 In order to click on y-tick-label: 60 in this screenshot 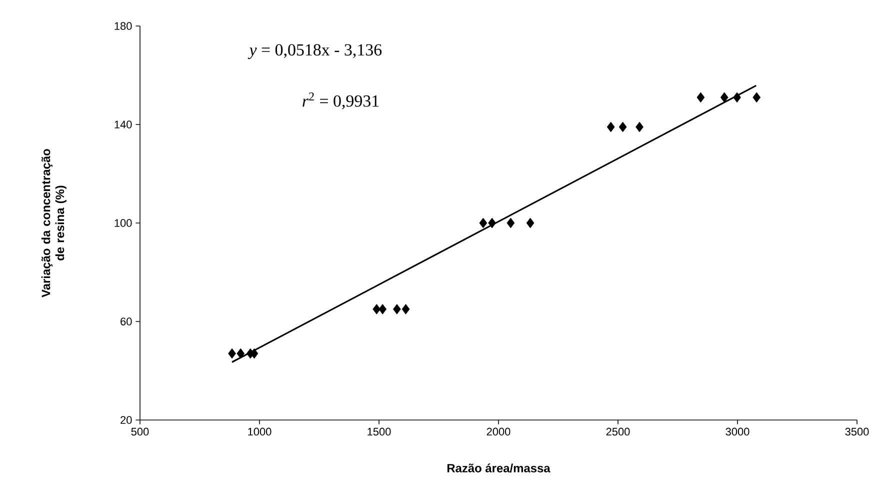, I will do `click(126, 322)`.